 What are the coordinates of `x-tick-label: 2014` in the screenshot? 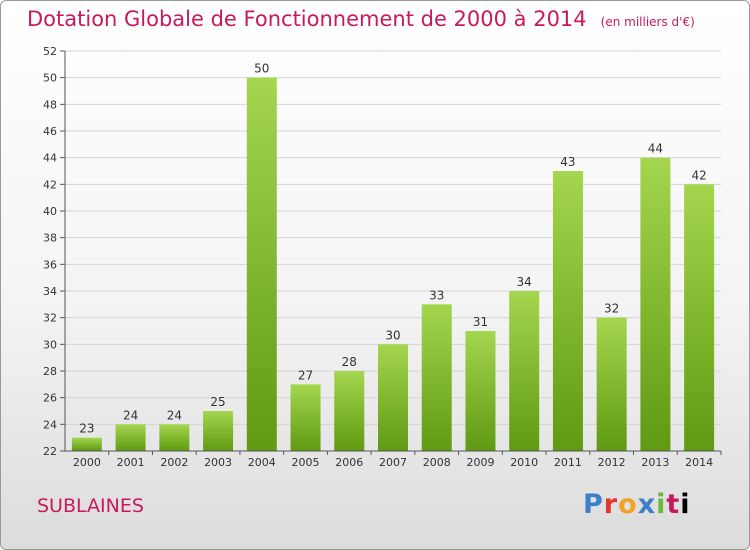 It's located at (699, 462).